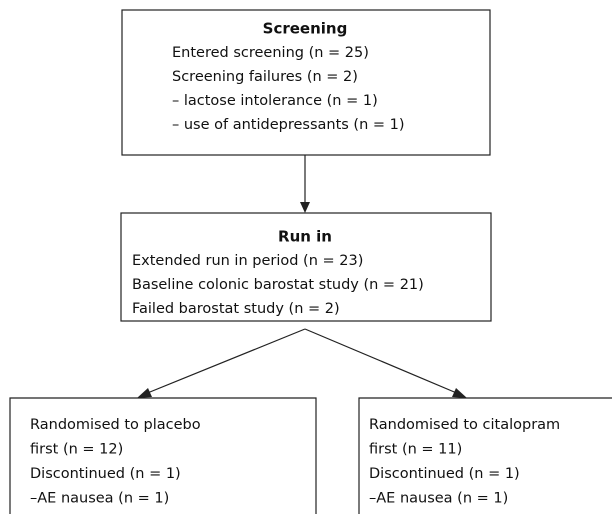 The width and height of the screenshot is (612, 514). I want to click on node-title: Run in, so click(305, 237).